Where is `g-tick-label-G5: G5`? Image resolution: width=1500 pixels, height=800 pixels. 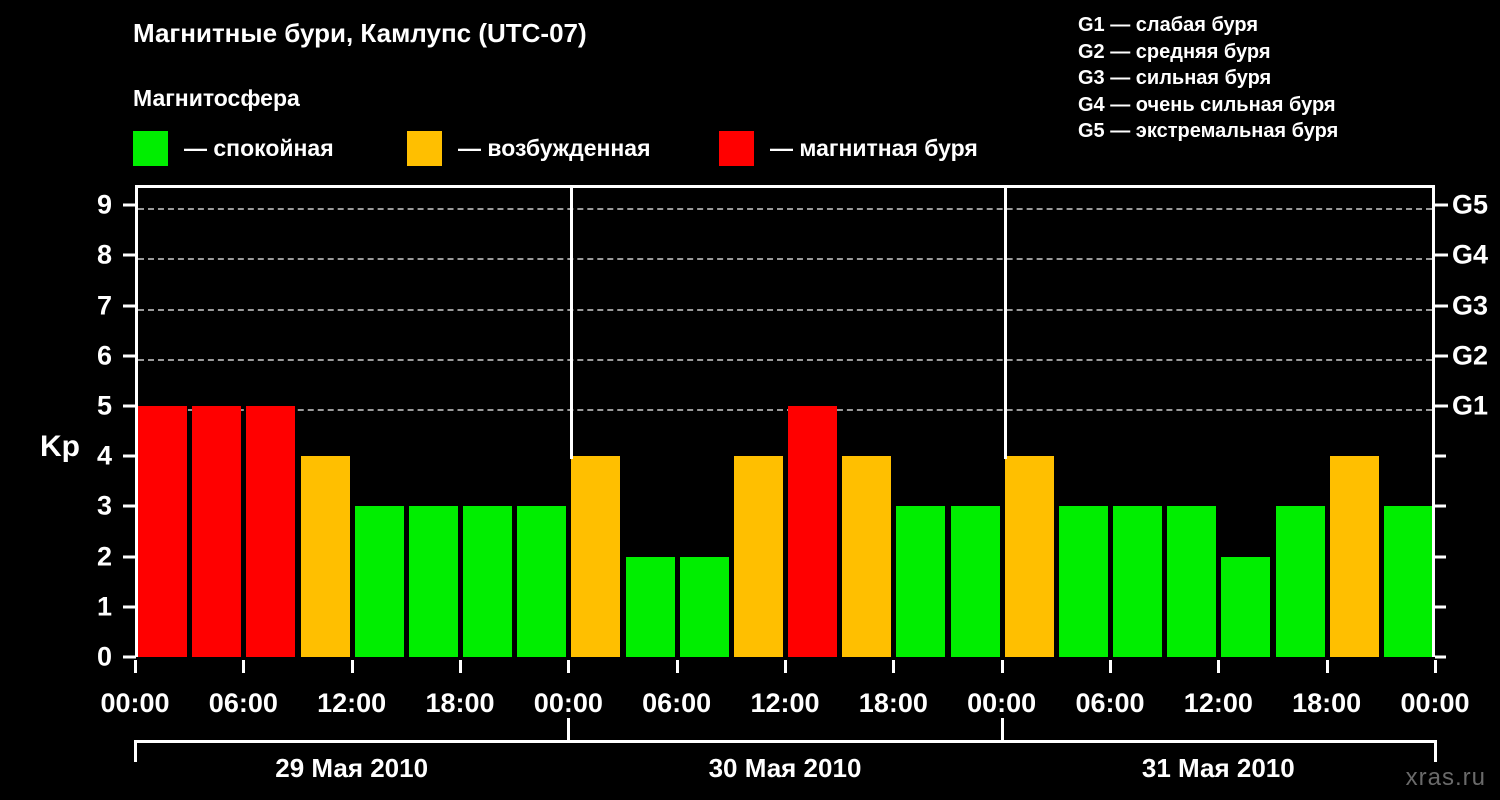 g-tick-label-G5: G5 is located at coordinates (1470, 204).